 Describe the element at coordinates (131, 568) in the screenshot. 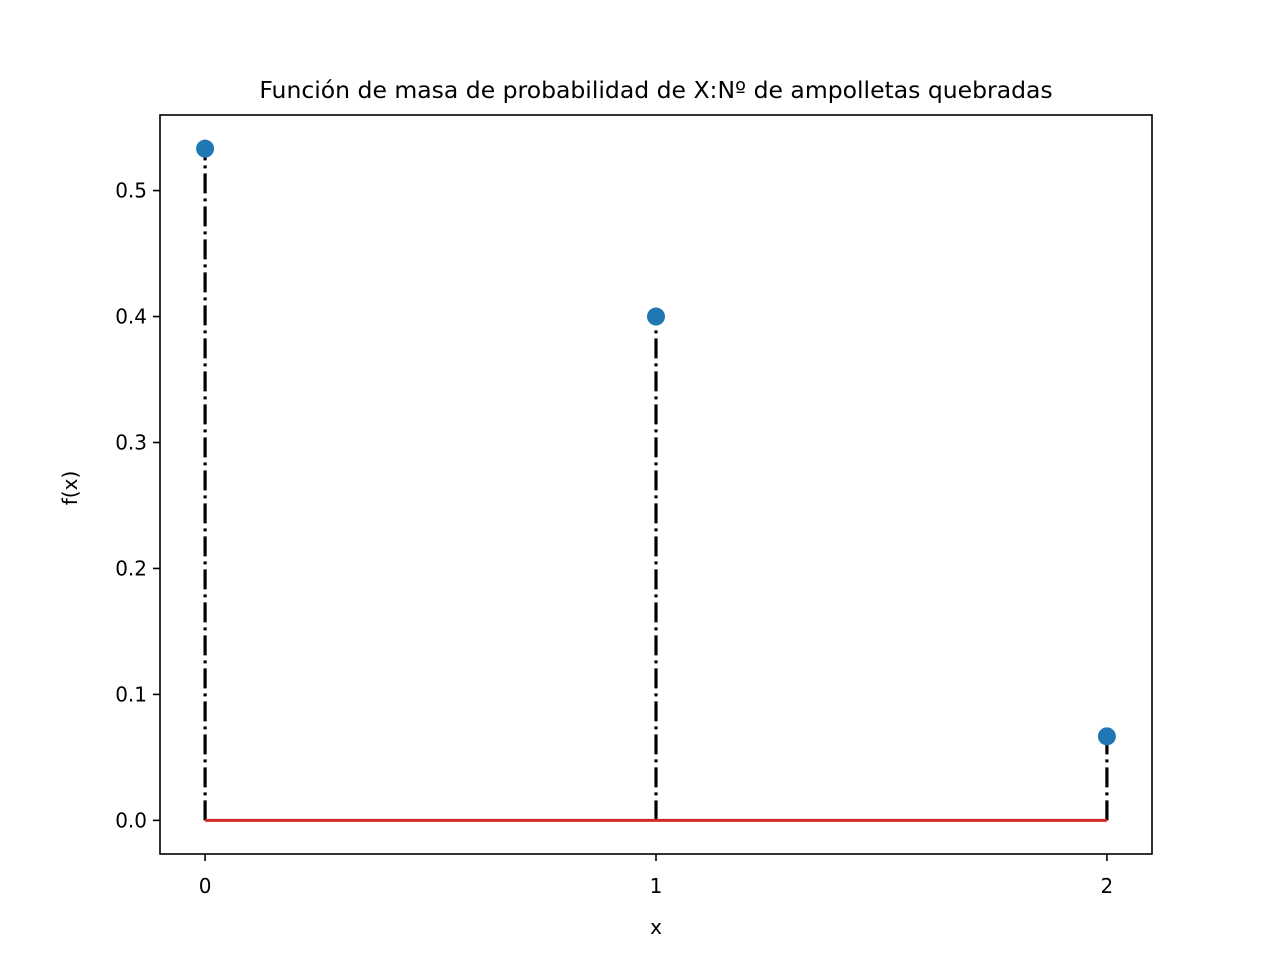

I see `y-tick-label: 0.2` at that location.